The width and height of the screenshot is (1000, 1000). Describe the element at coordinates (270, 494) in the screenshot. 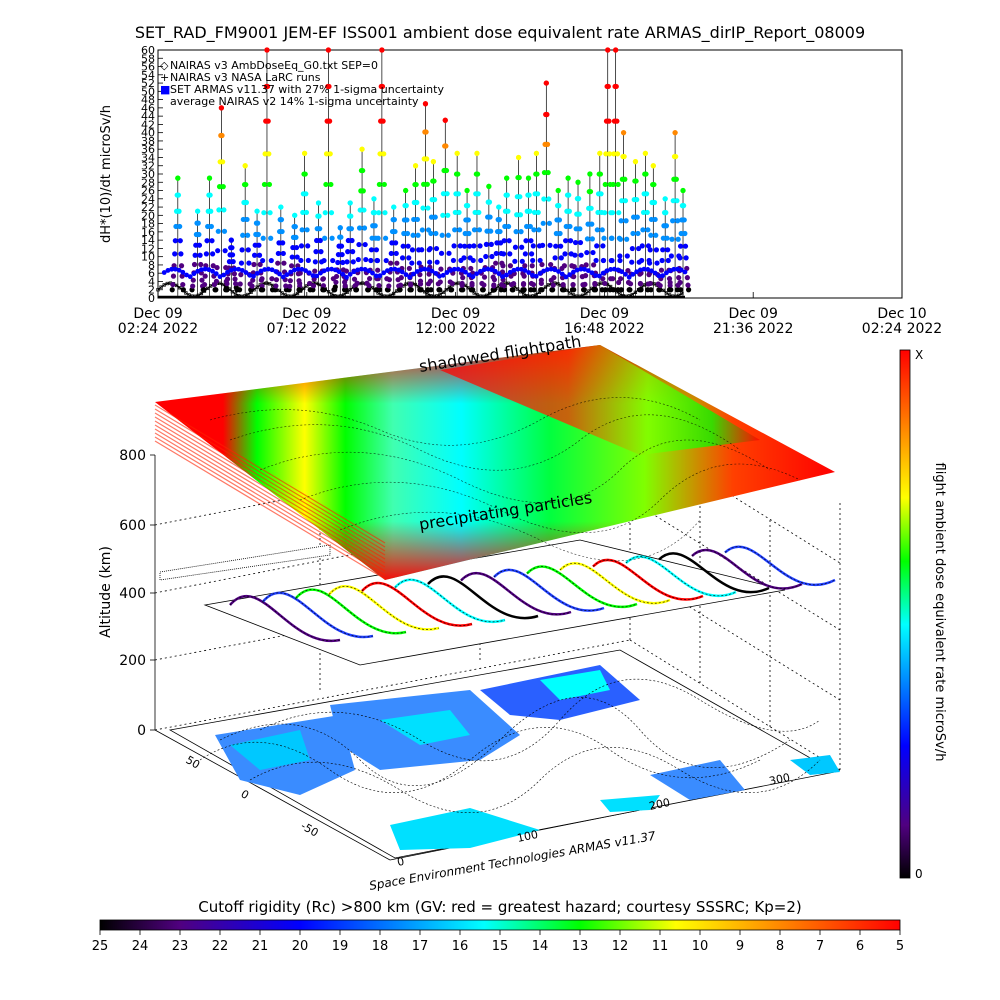

I see `slab-stripe` at that location.